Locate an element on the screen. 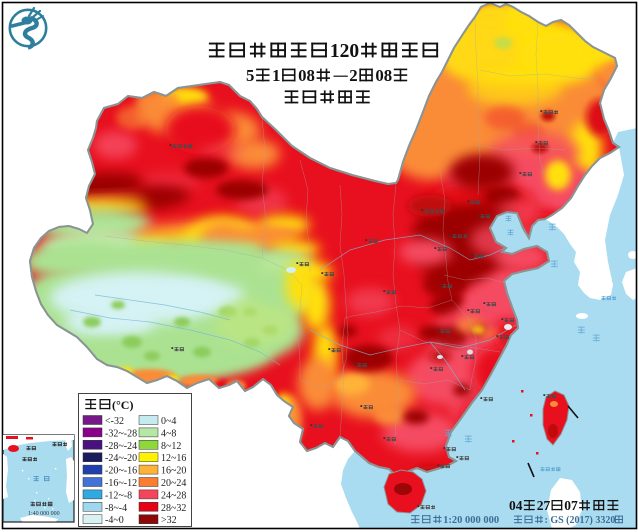 This screenshot has width=639, height=532. svg-text: 12~16 is located at coordinates (173, 458).